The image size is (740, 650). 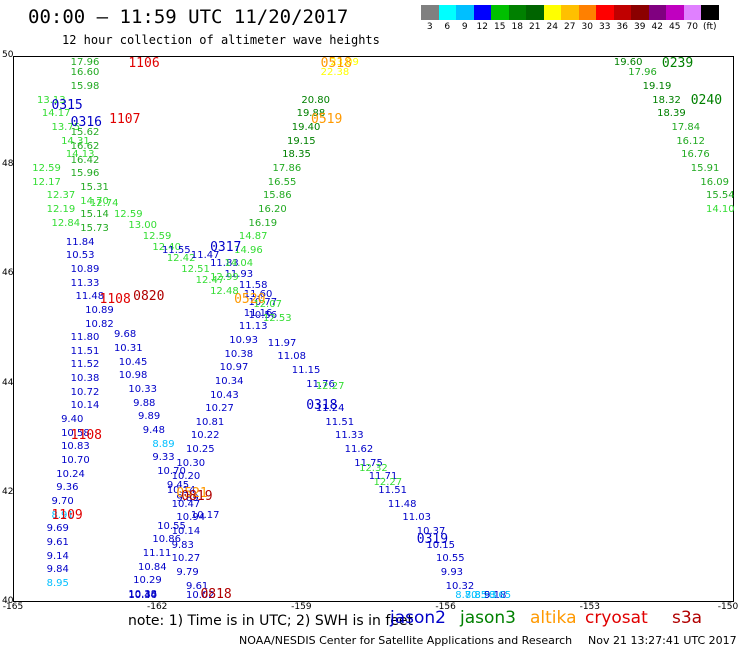 What do you see at coordinates (263, 316) in the screenshot?
I see `swh-value: 10.56` at bounding box center [263, 316].